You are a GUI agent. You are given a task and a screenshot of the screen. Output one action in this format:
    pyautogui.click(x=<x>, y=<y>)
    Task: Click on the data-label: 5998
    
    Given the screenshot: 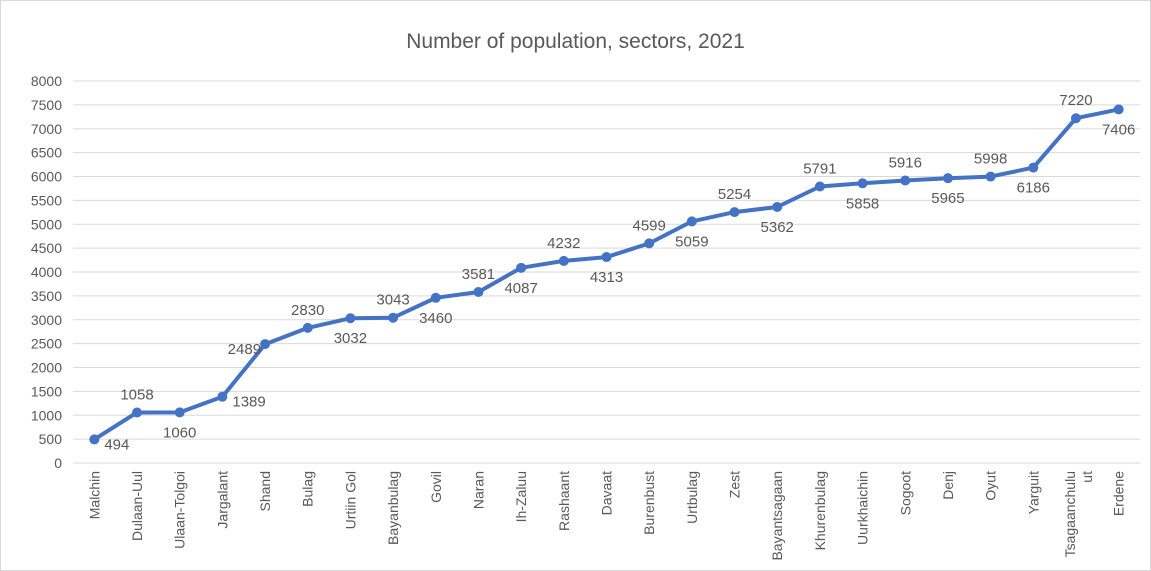 What is the action you would take?
    pyautogui.click(x=990, y=159)
    